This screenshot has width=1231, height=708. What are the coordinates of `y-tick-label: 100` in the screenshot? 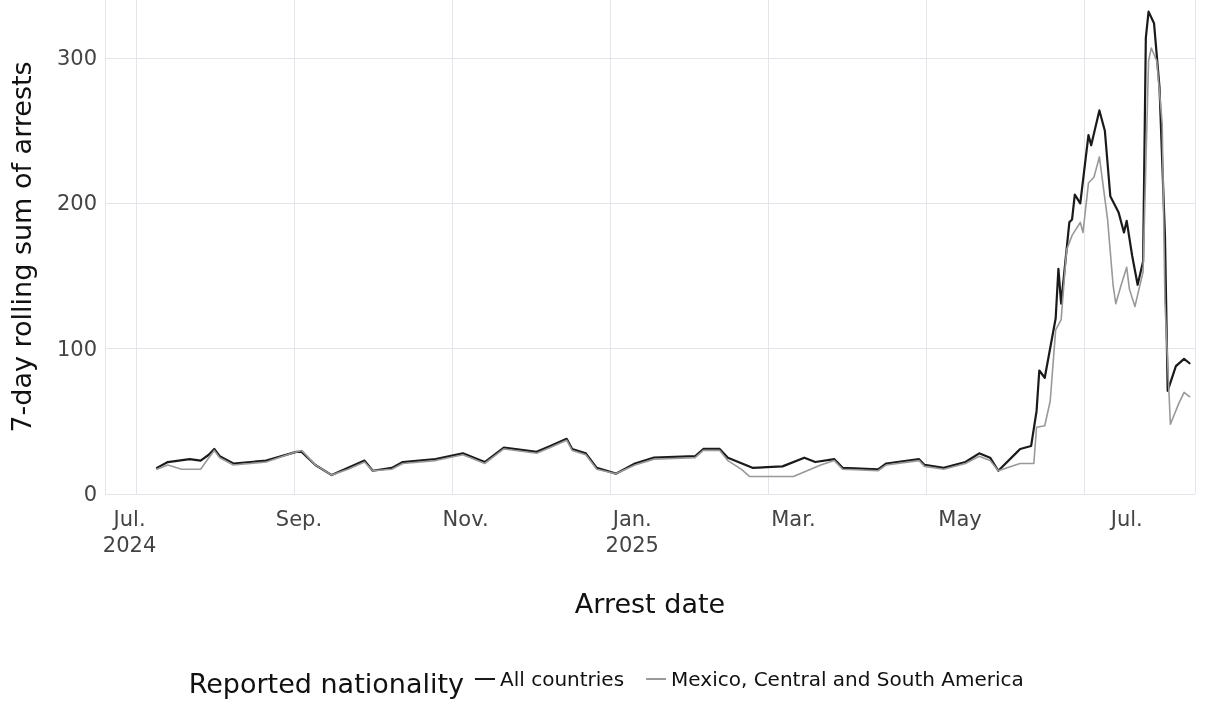 It's located at (76, 348).